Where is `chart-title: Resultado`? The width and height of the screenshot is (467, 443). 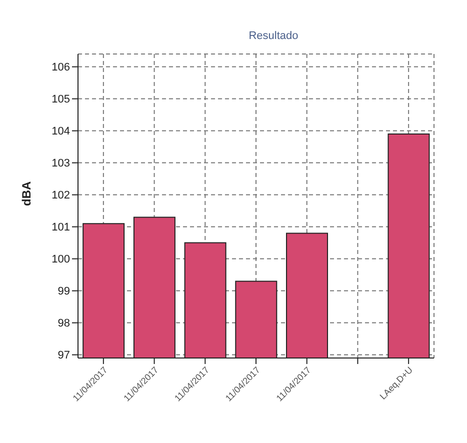
chart-title: Resultado is located at coordinates (274, 36).